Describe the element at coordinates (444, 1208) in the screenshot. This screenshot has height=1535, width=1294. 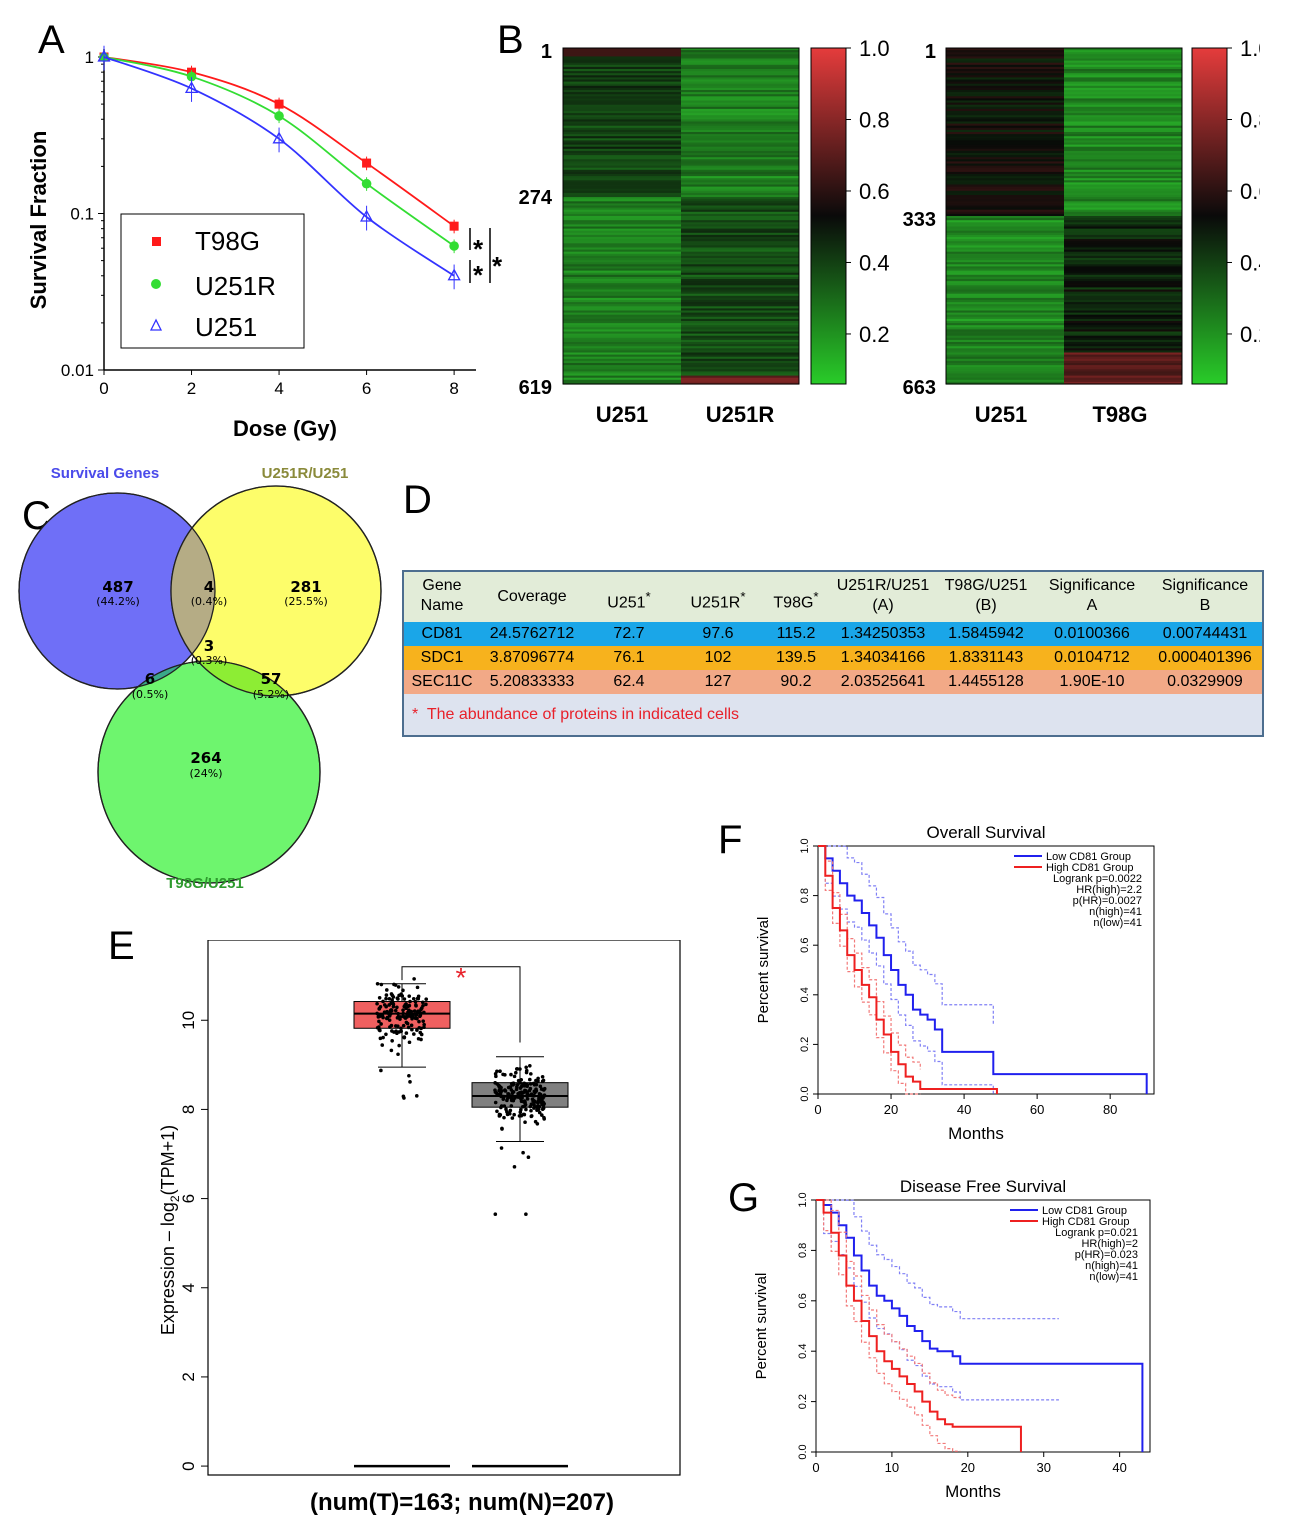
I see `e-frame` at that location.